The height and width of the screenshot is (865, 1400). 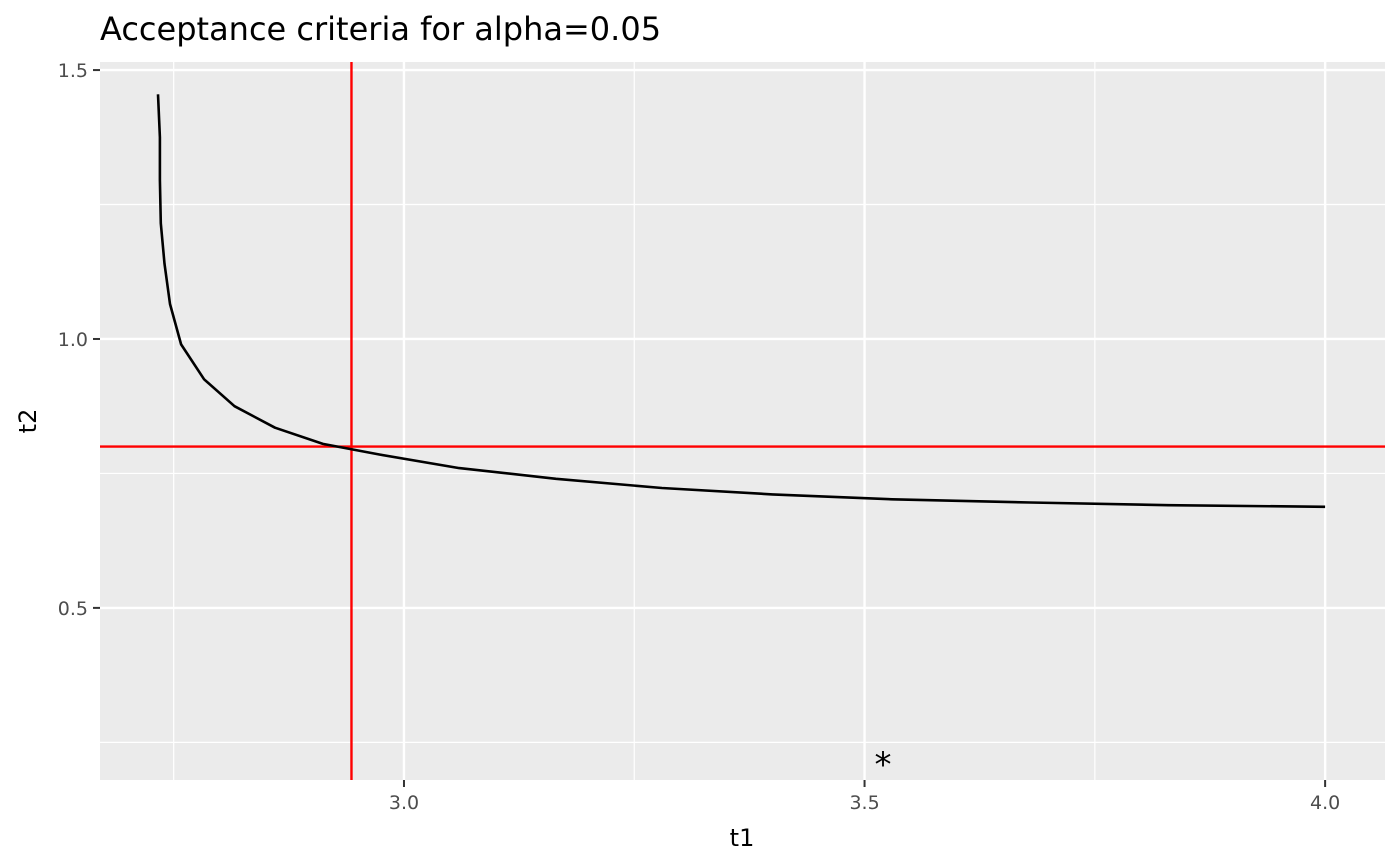 What do you see at coordinates (73, 609) in the screenshot?
I see `y-tick-label: 0.5` at bounding box center [73, 609].